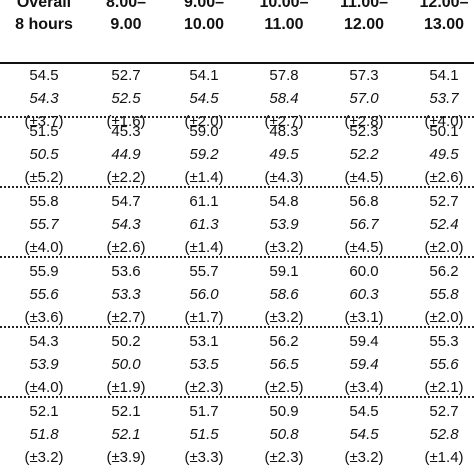 The width and height of the screenshot is (474, 474). I want to click on cell-value-italic: 52.1, so click(126, 434).